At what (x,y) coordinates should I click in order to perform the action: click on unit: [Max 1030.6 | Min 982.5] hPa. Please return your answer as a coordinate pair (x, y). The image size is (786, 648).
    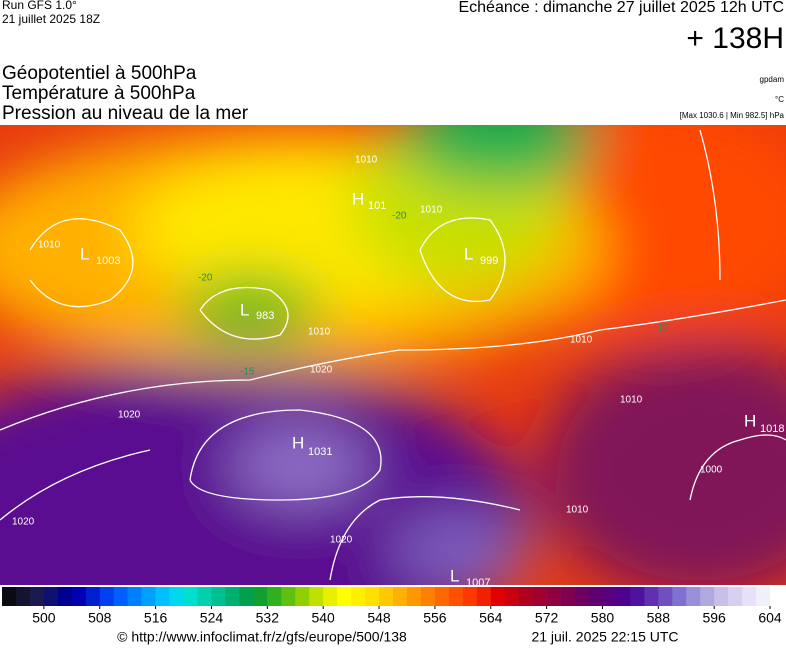
    Looking at the image, I should click on (732, 115).